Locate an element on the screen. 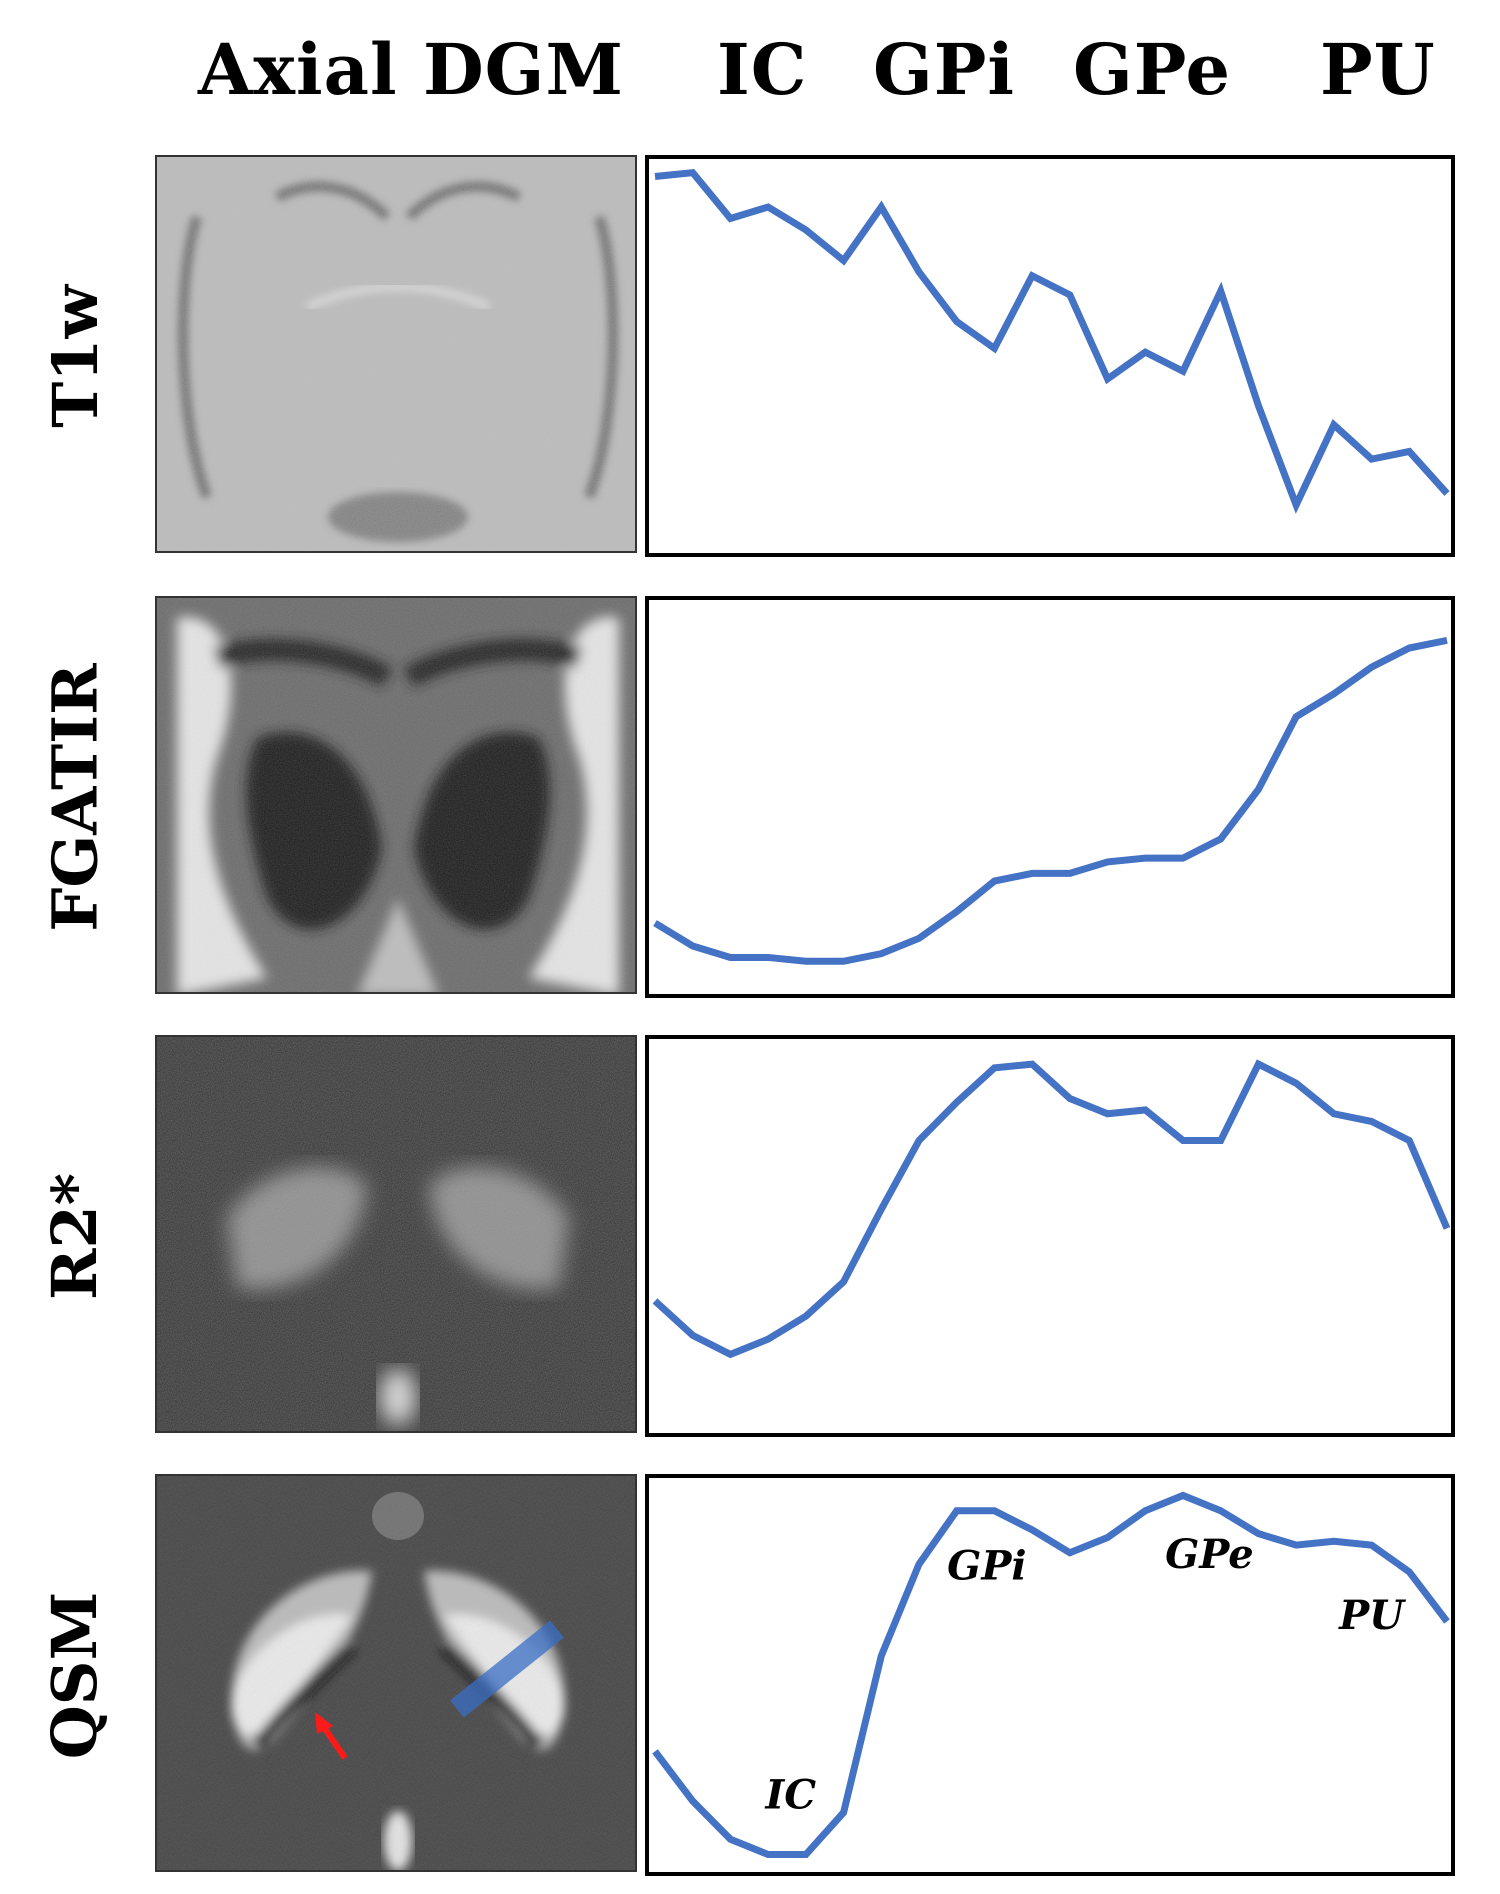 This screenshot has height=1894, width=1500. row-label-r2star: R2* is located at coordinates (75, 1236).